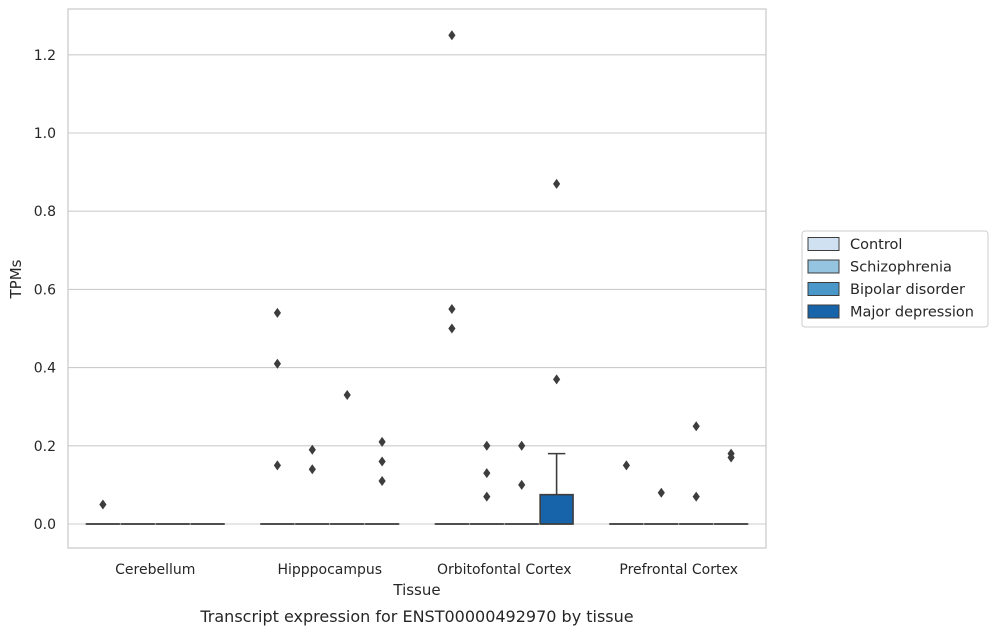 The image size is (997, 638). Describe the element at coordinates (45, 525) in the screenshot. I see `y-tick-label: 0.0` at that location.